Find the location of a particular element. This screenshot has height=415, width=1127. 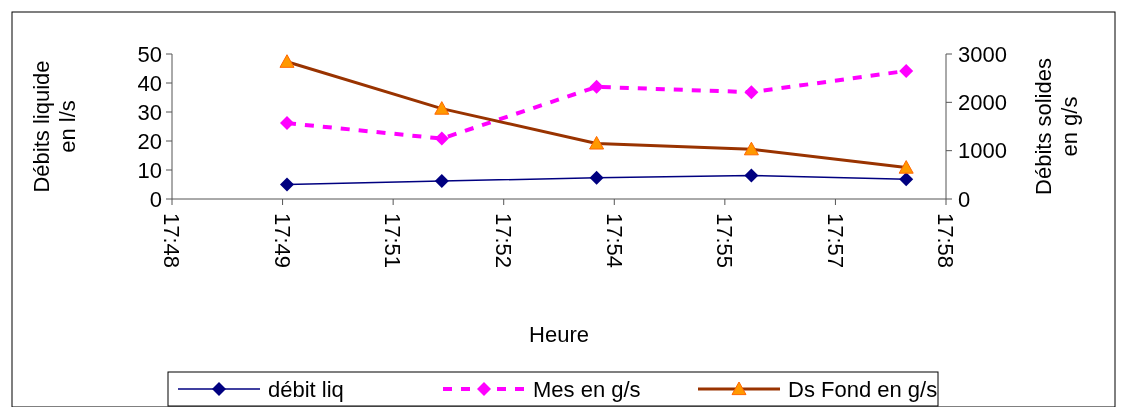

y-tick-label: 30 is located at coordinates (149, 112).